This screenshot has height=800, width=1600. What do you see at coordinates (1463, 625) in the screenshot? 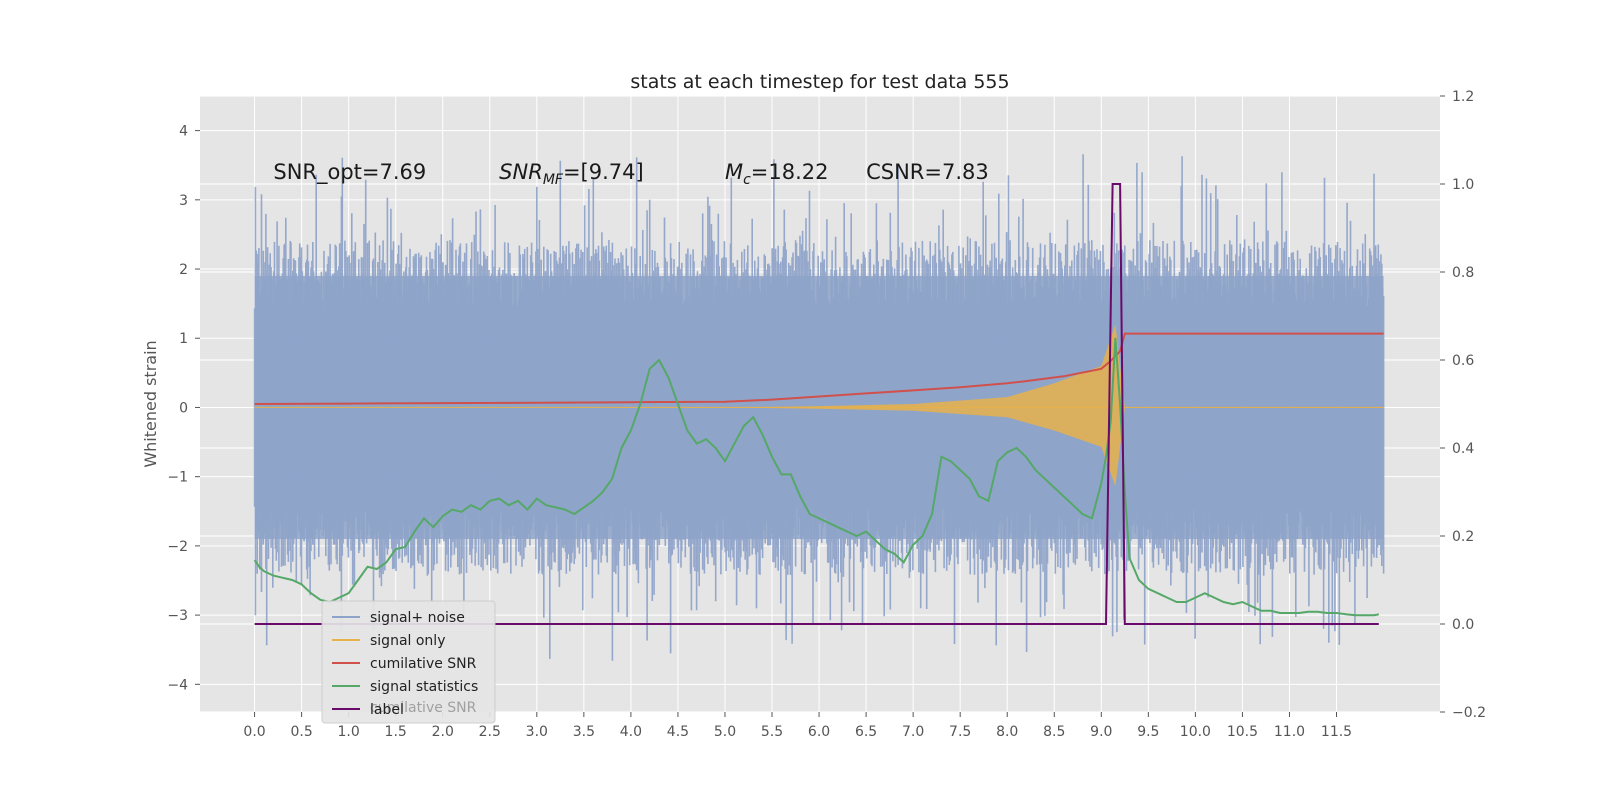
I see `right-y-tick-label: 0.0` at bounding box center [1463, 625].